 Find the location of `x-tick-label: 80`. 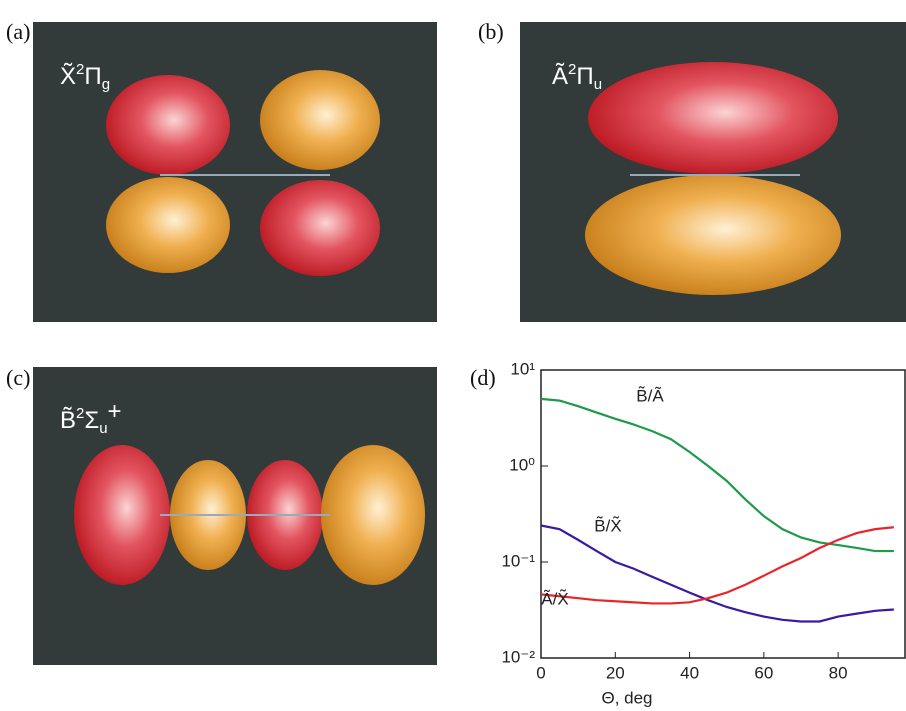

x-tick-label: 80 is located at coordinates (838, 672).